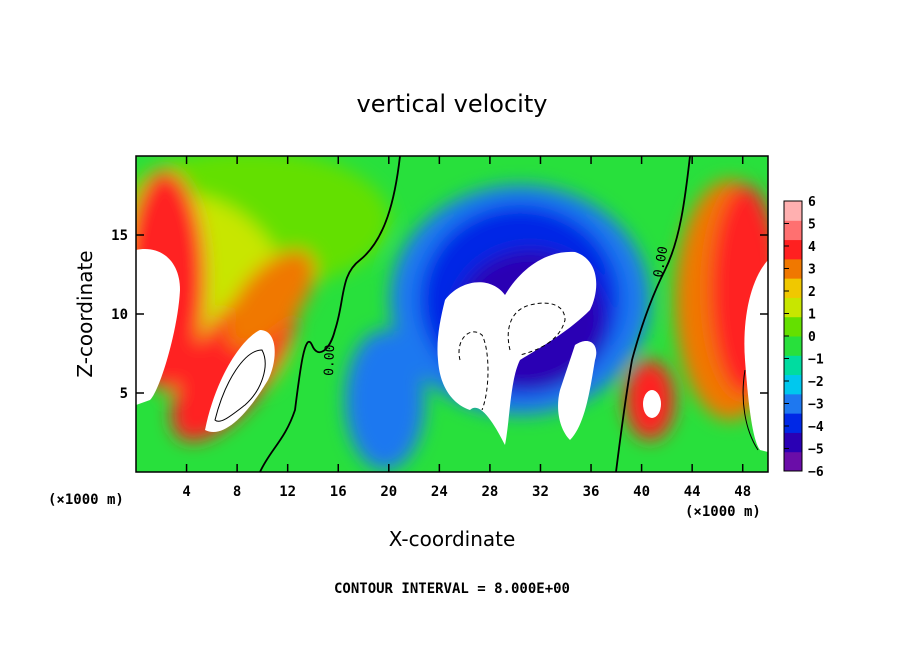 Image resolution: width=904 pixels, height=654 pixels. What do you see at coordinates (812, 247) in the screenshot?
I see `colorbar-tick-label: 4` at bounding box center [812, 247].